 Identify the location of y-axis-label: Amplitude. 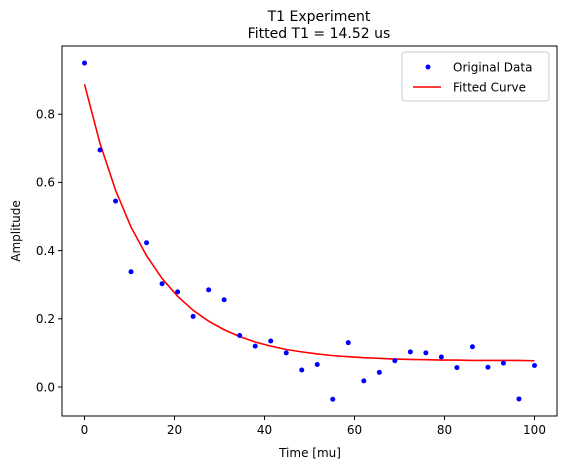
(16, 231).